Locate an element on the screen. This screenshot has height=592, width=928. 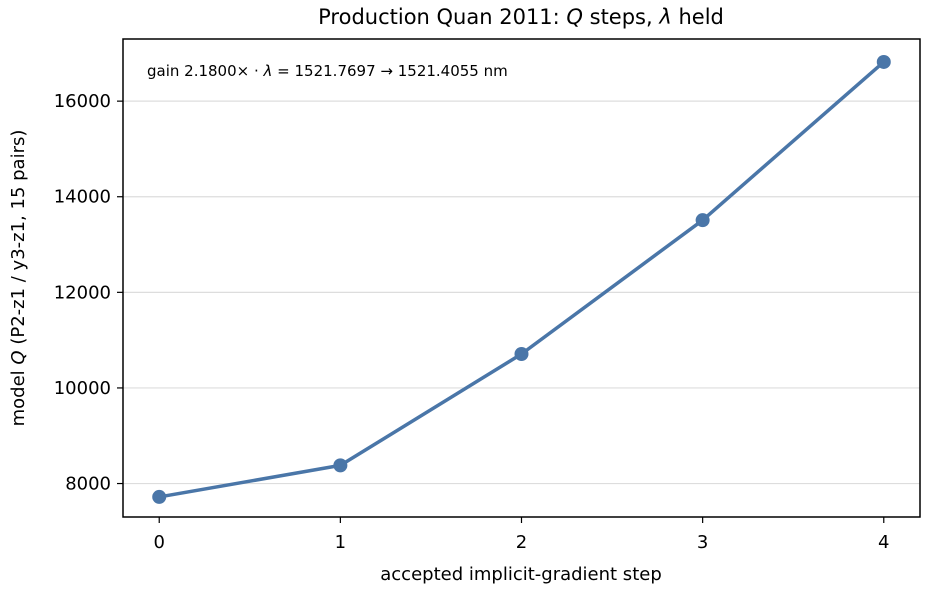
y-tick-label: 14000 is located at coordinates (82, 197).